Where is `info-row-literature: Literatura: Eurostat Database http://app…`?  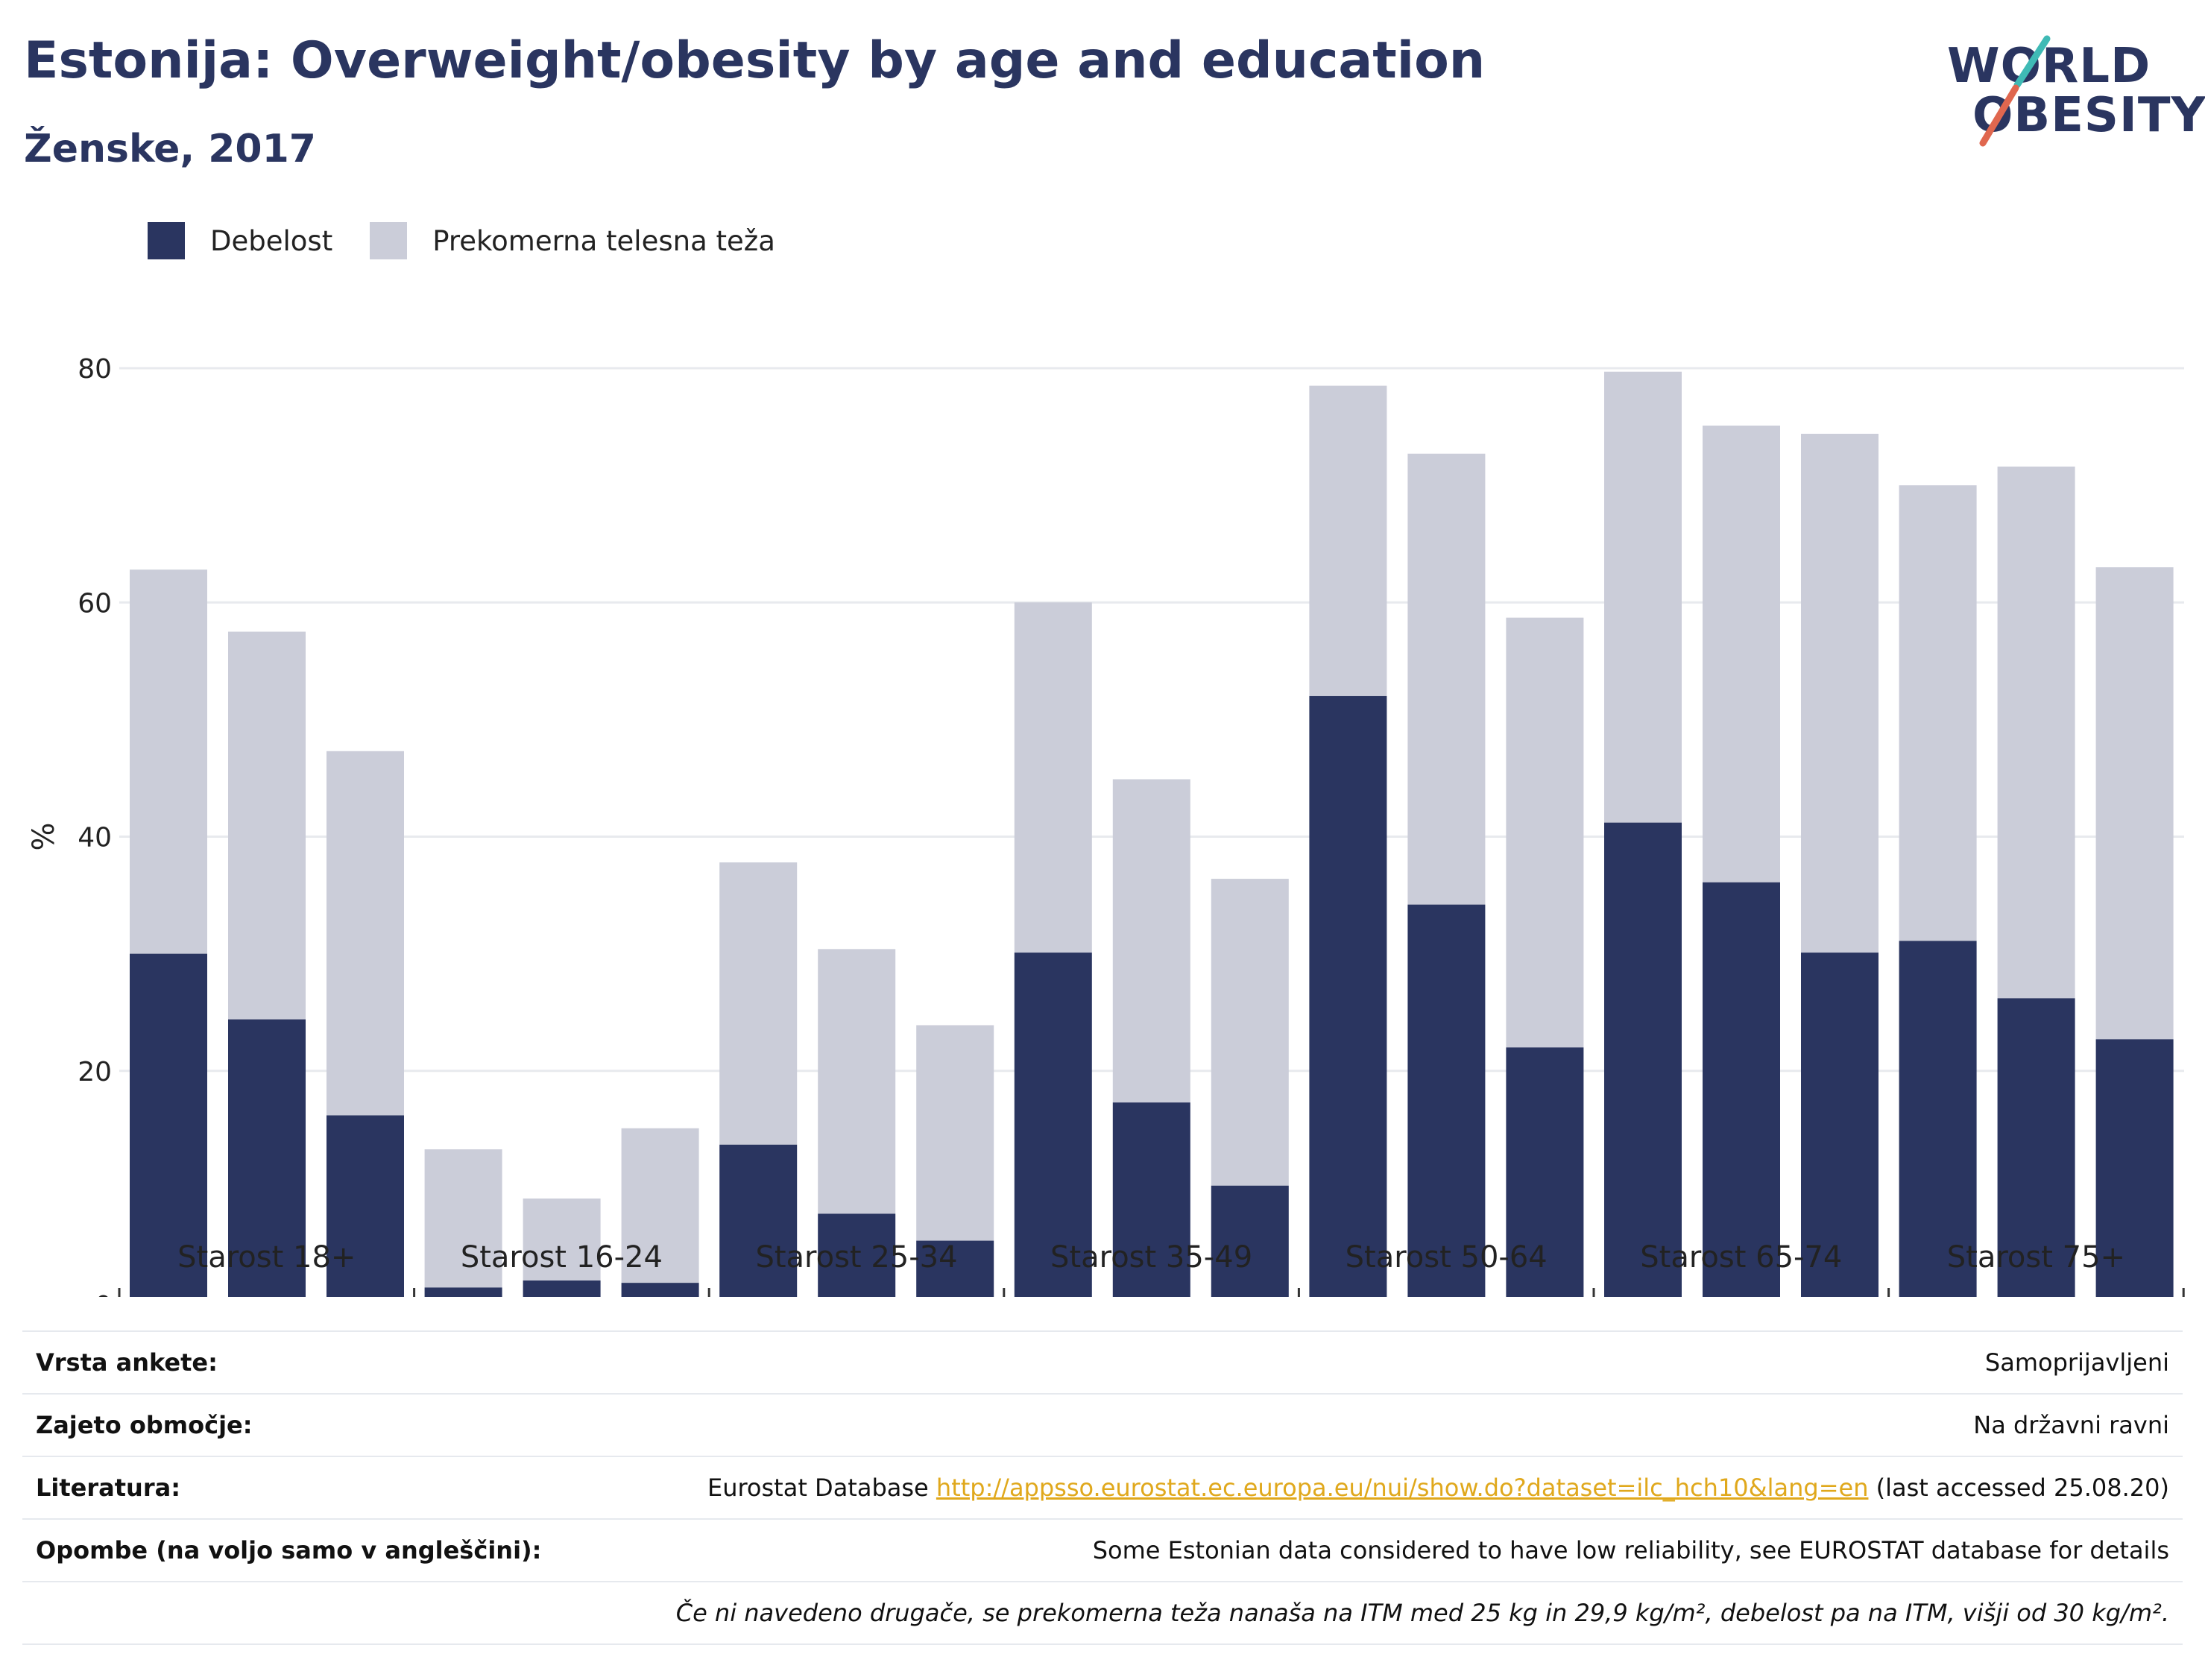 info-row-literature: Literatura: Eurostat Database http://app… is located at coordinates (1102, 1487).